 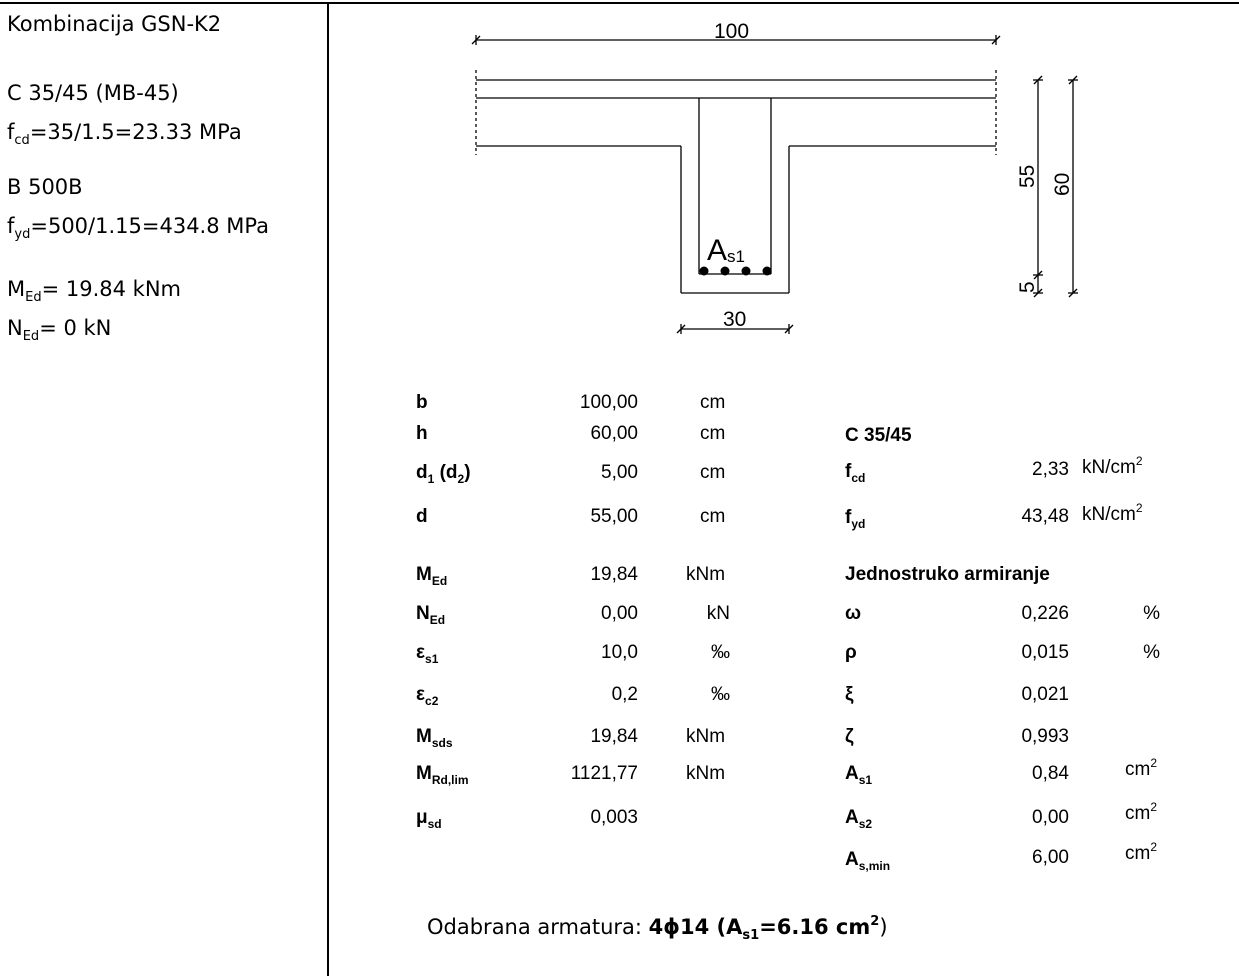 I want to click on value-as1: 0,84, so click(x=1050, y=773).